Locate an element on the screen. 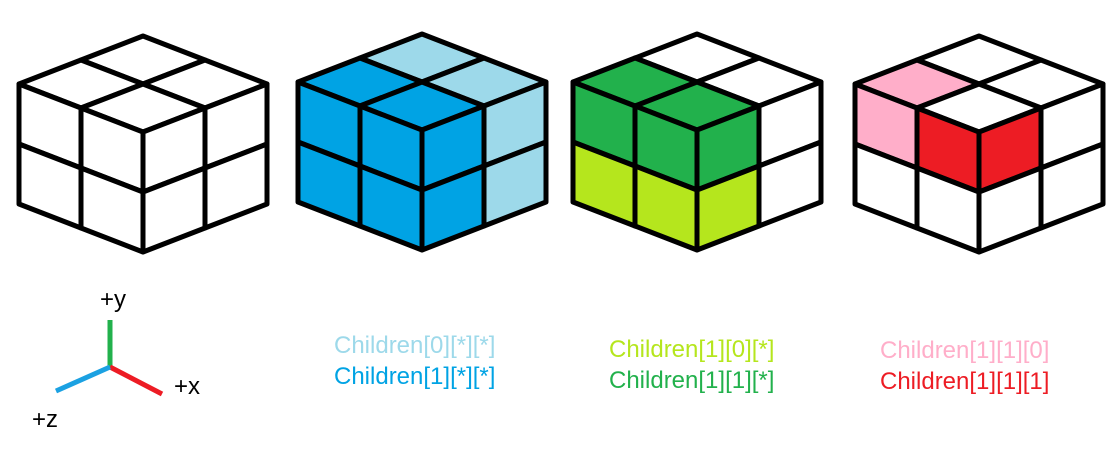 The image size is (1120, 459). cube-children-x is located at coordinates (422, 142).